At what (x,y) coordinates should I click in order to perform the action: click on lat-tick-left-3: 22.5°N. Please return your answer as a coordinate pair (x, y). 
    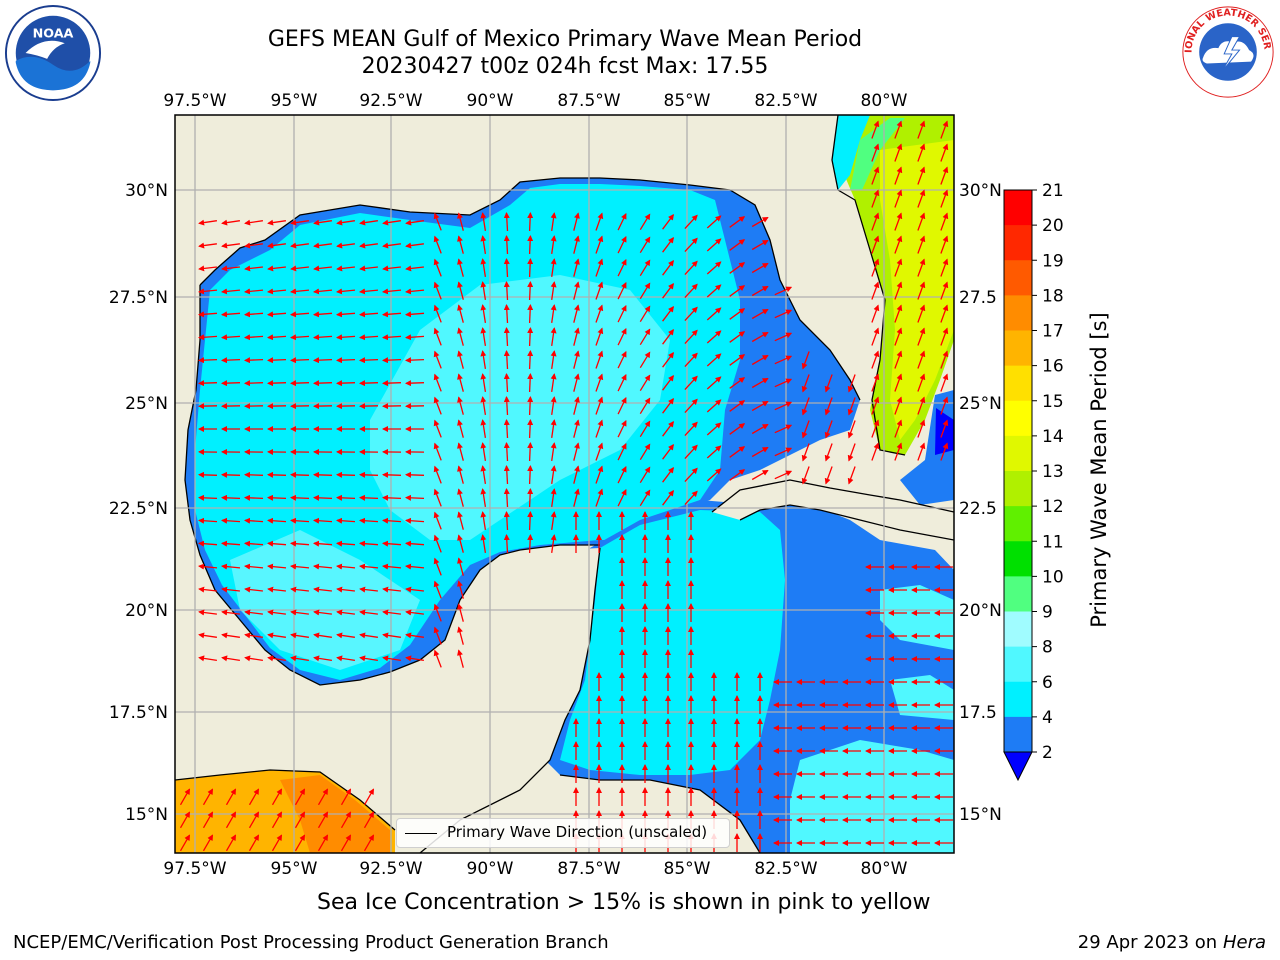
    Looking at the image, I should click on (138, 509).